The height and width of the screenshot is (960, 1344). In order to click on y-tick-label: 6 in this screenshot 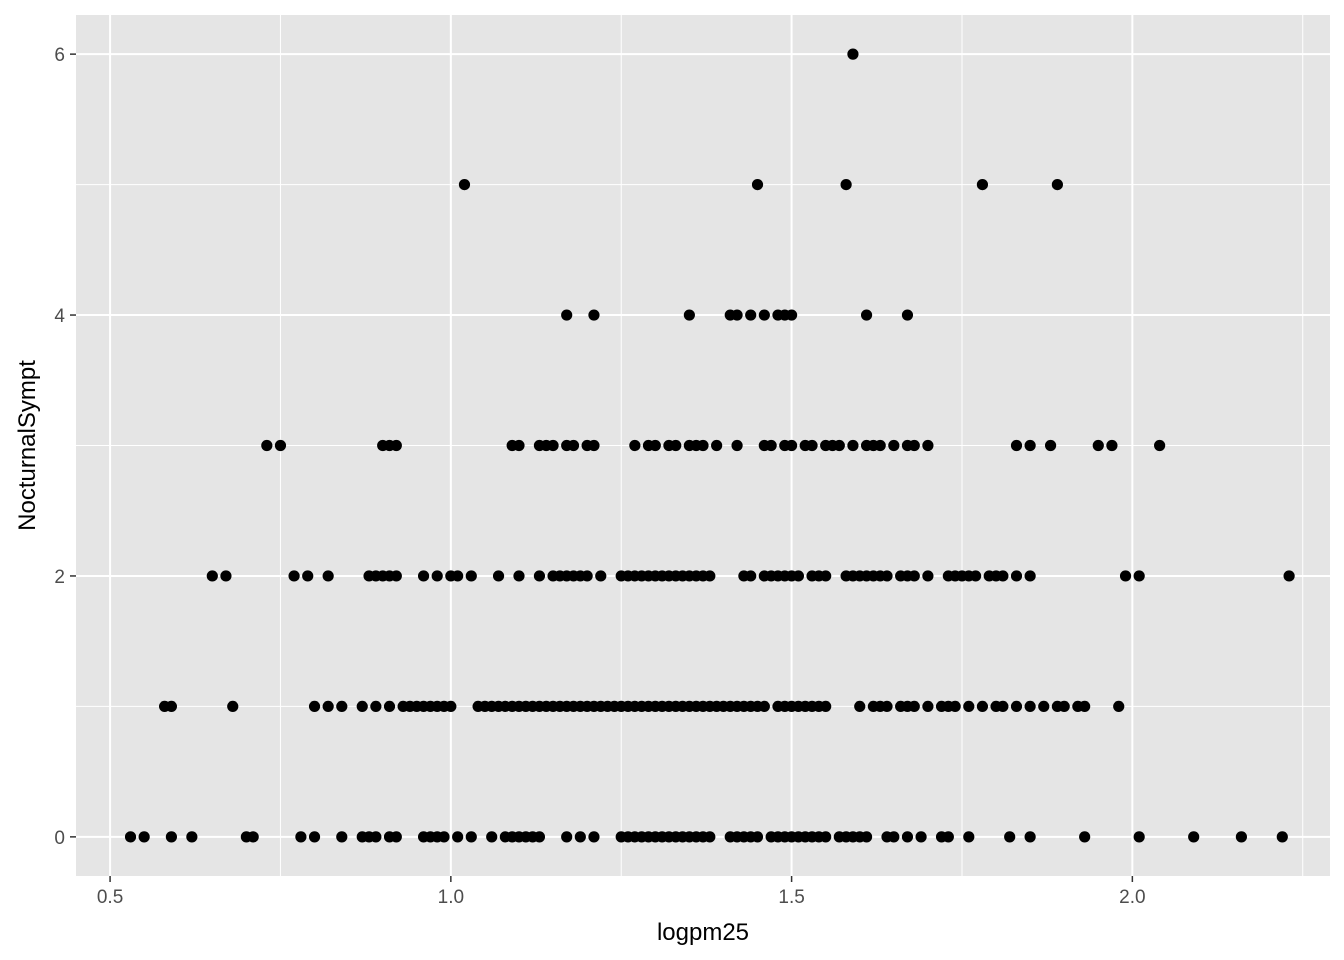, I will do `click(59, 55)`.